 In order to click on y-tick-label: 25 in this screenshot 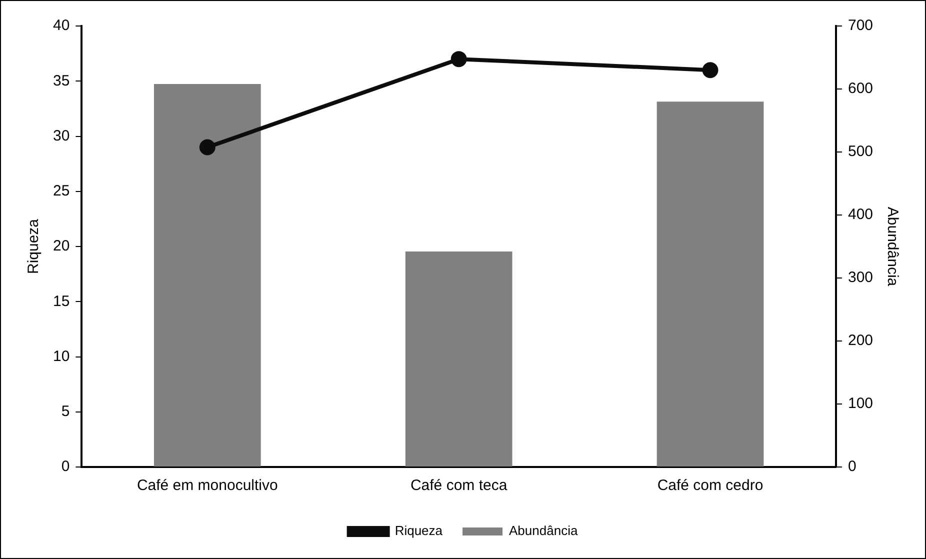, I will do `click(61, 191)`.